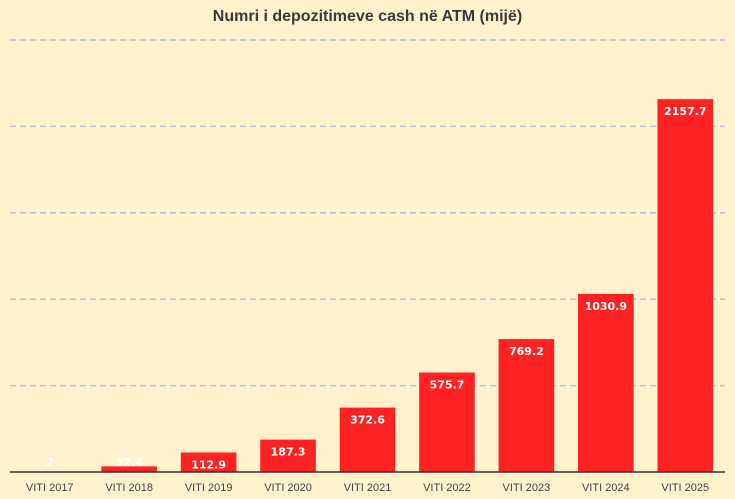 The height and width of the screenshot is (499, 735). I want to click on bar-value-label: 1030.9, so click(606, 306).